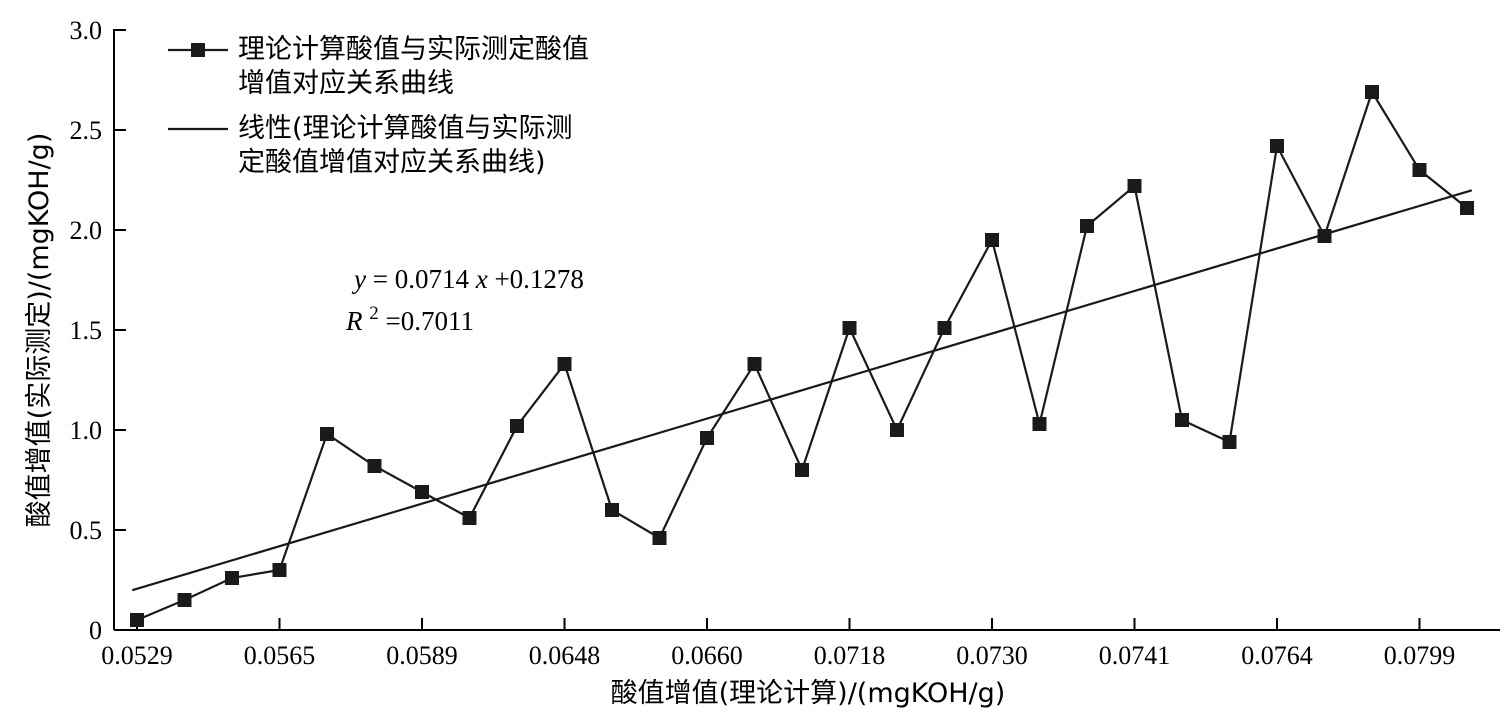 The height and width of the screenshot is (726, 1511). Describe the element at coordinates (413, 49) in the screenshot. I see `legend-series-label-line1: 理论计算酸值与实际测定酸值` at that location.